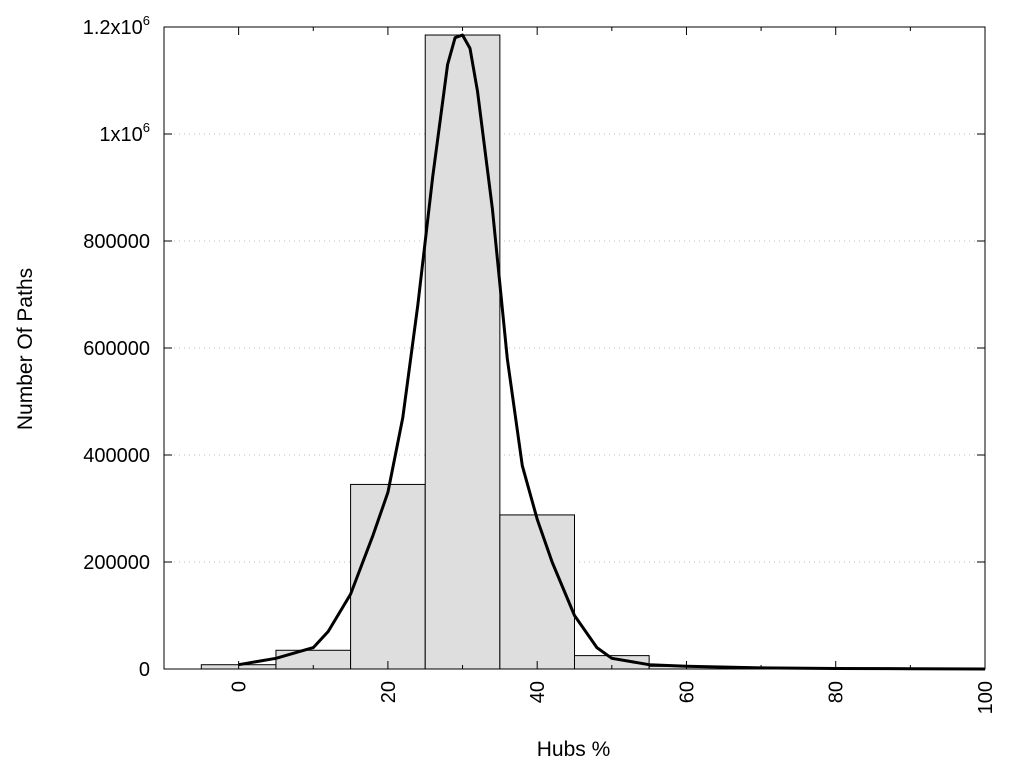 This screenshot has width=1024, height=768. Describe the element at coordinates (240, 686) in the screenshot. I see `x-tick-label: 0` at that location.